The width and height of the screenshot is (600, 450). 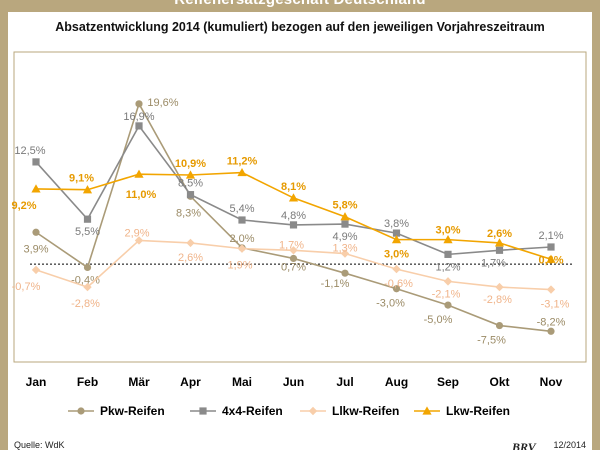 I want to click on data-label-llkw-0: -0,7%, so click(x=26, y=287).